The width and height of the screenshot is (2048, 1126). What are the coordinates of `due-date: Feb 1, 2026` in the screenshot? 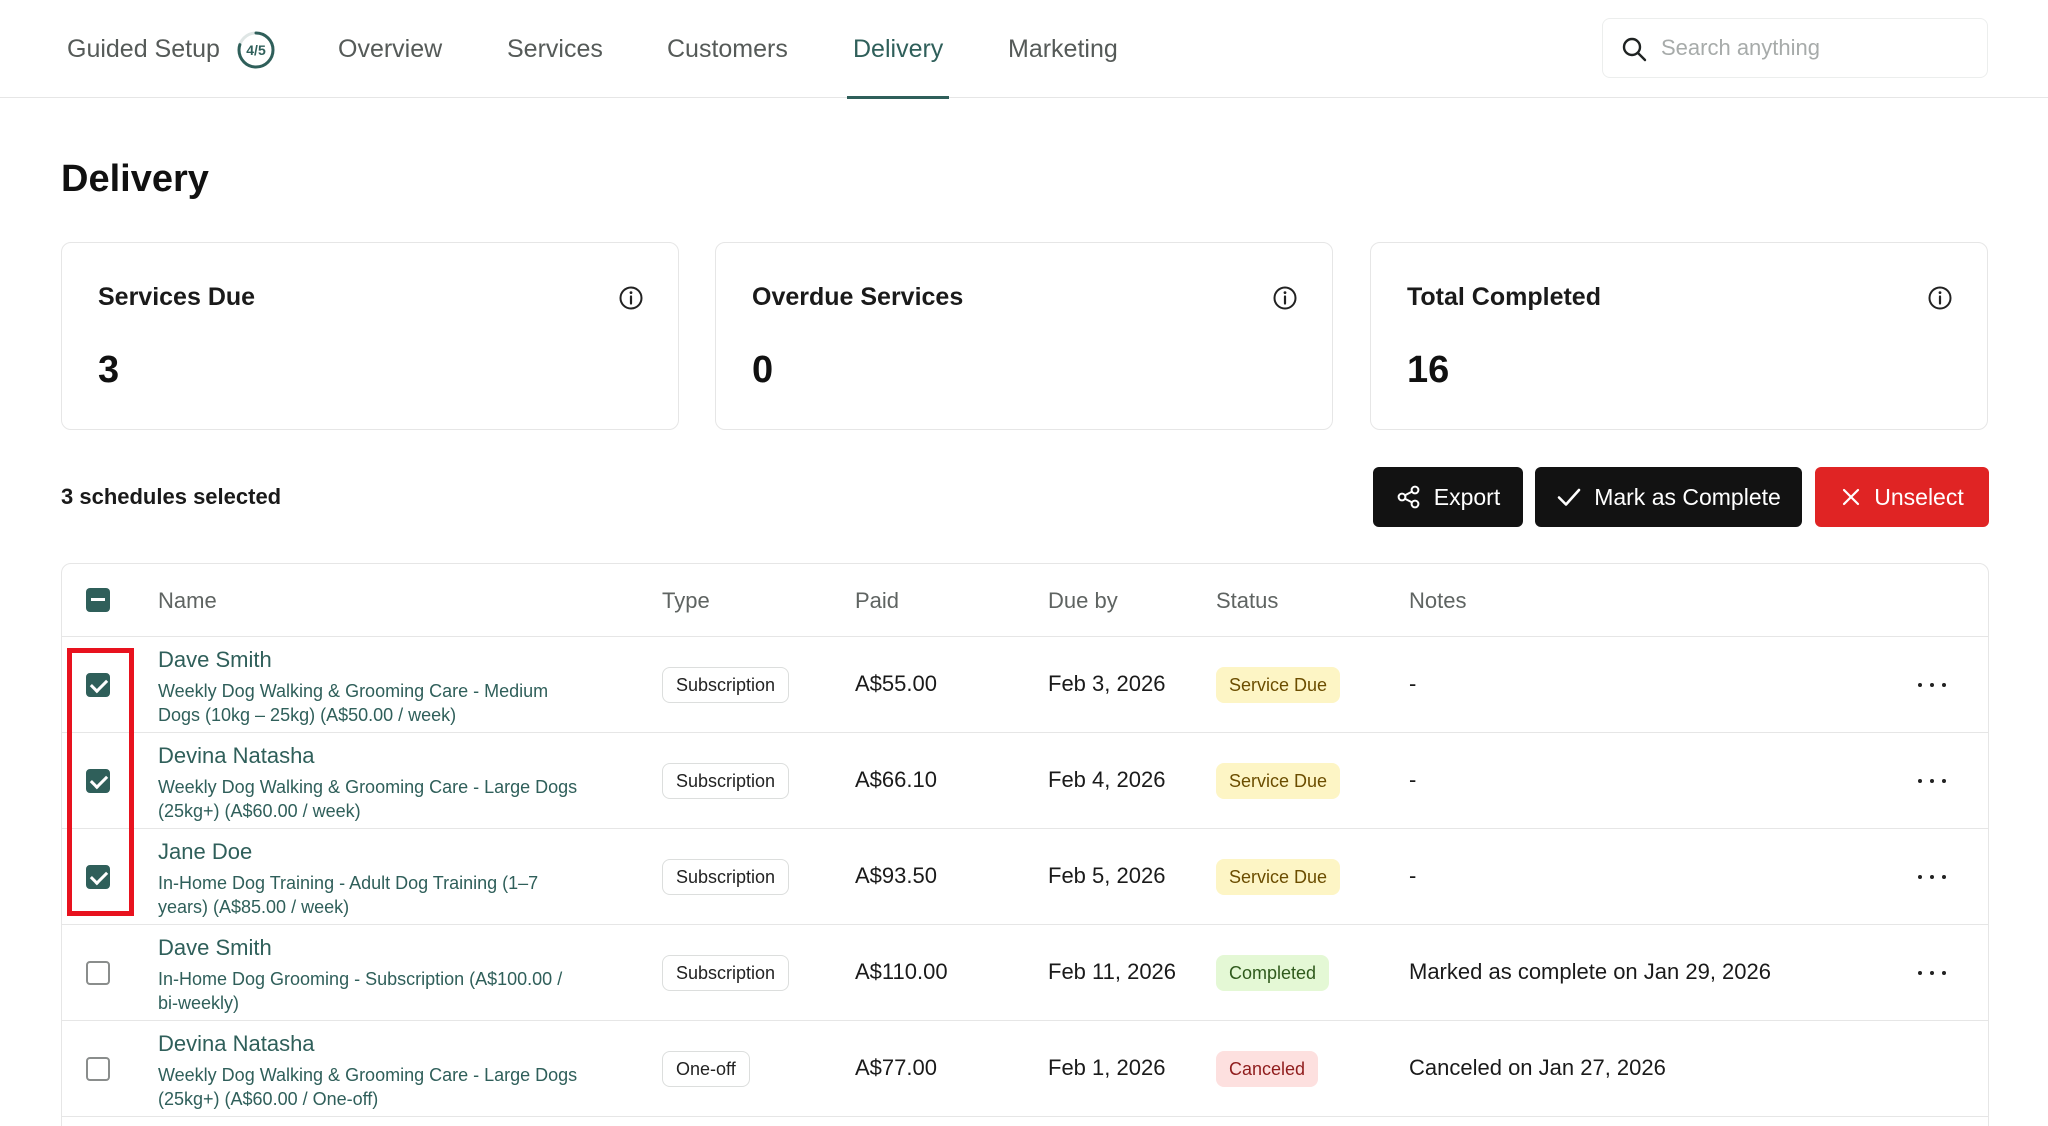 It's located at (1107, 1067).